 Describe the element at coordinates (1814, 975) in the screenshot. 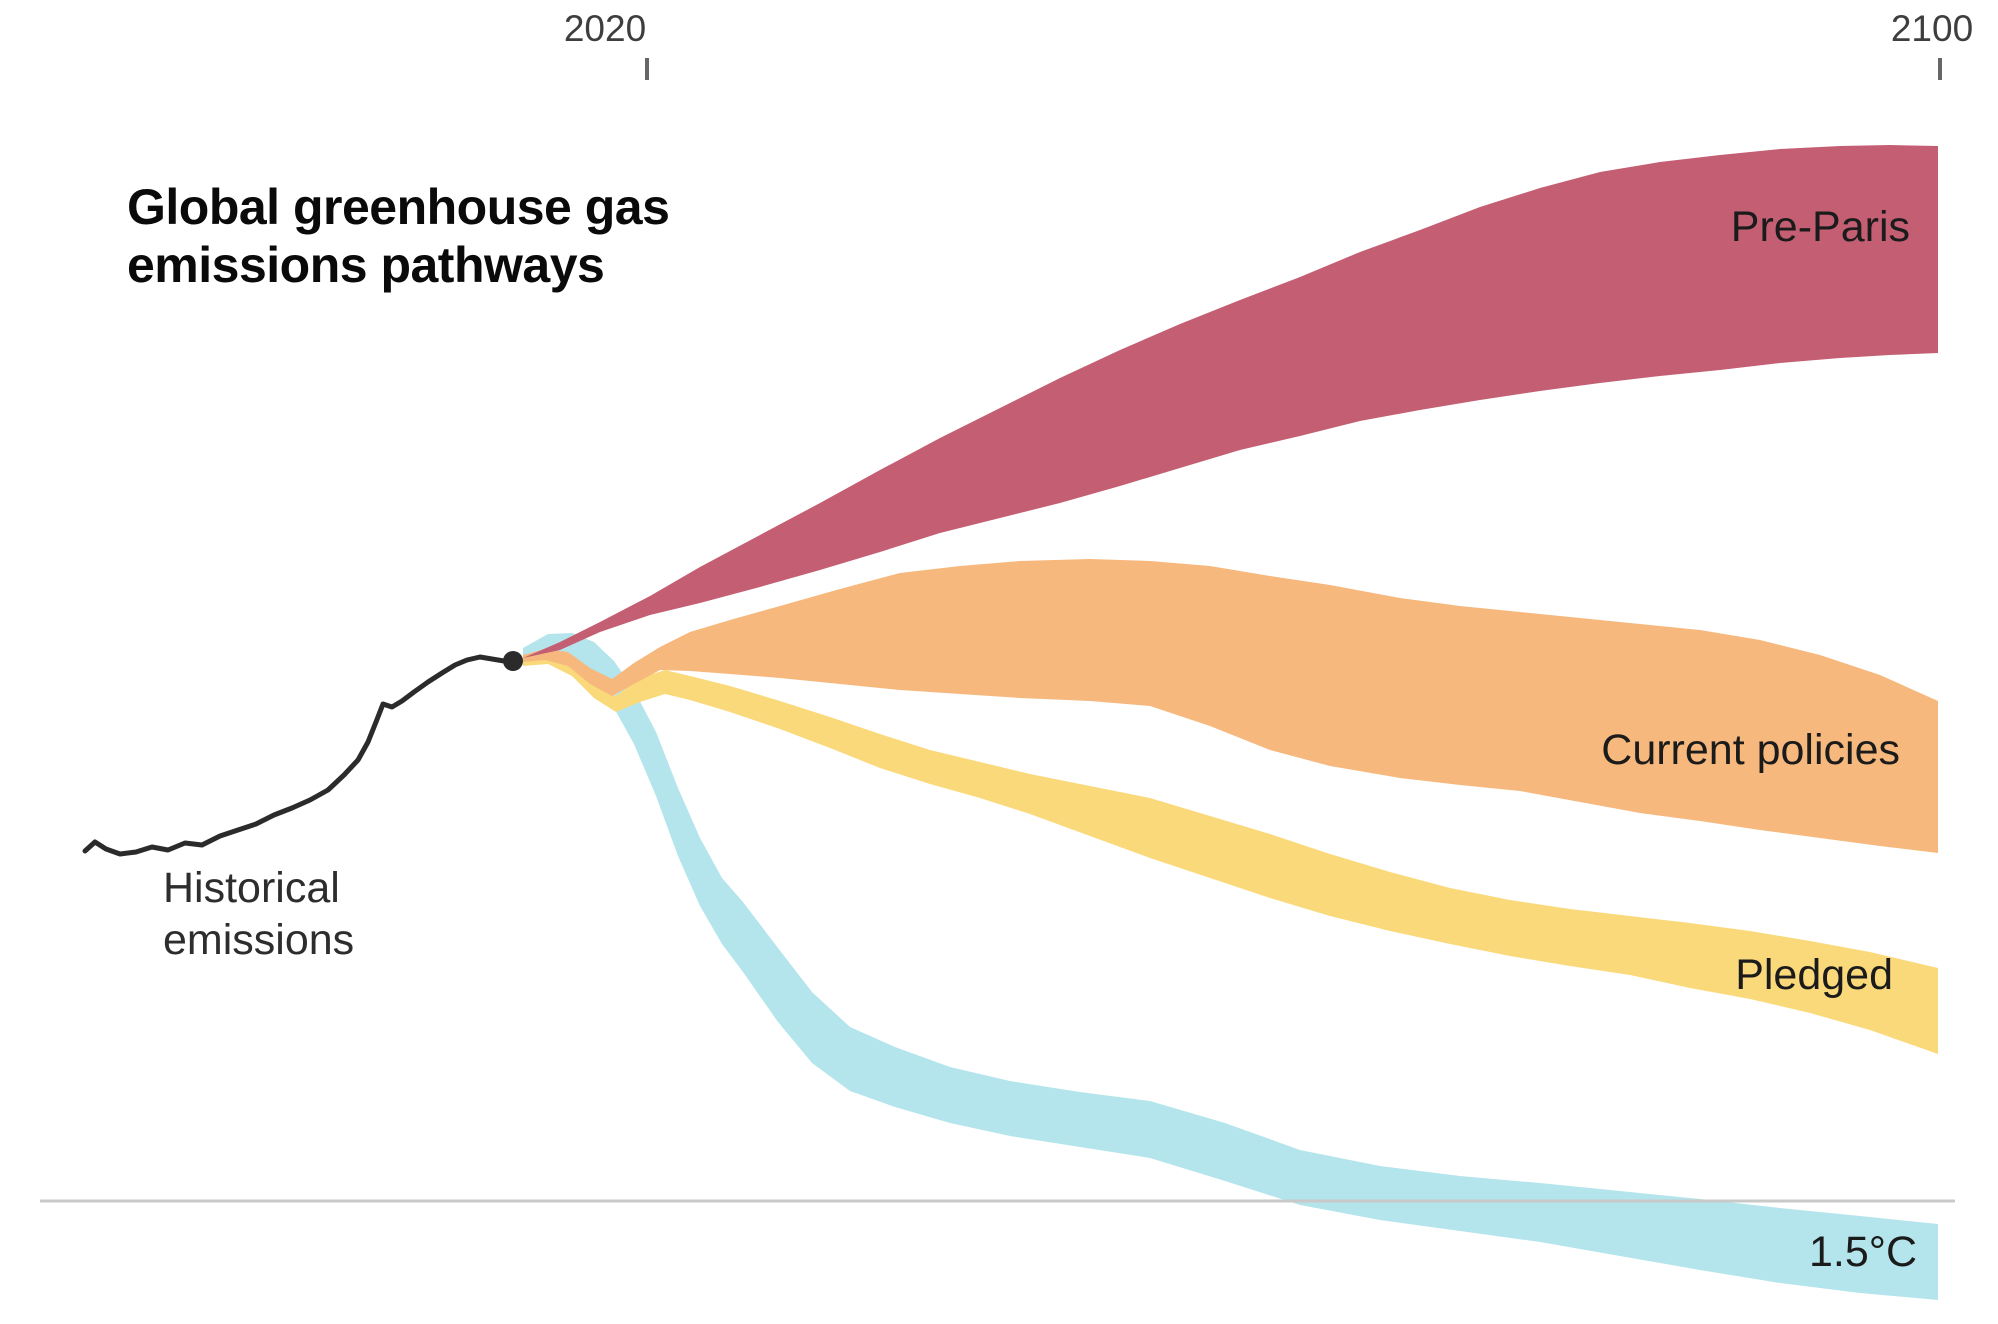

I see `band-label-pledged: Pledged` at that location.